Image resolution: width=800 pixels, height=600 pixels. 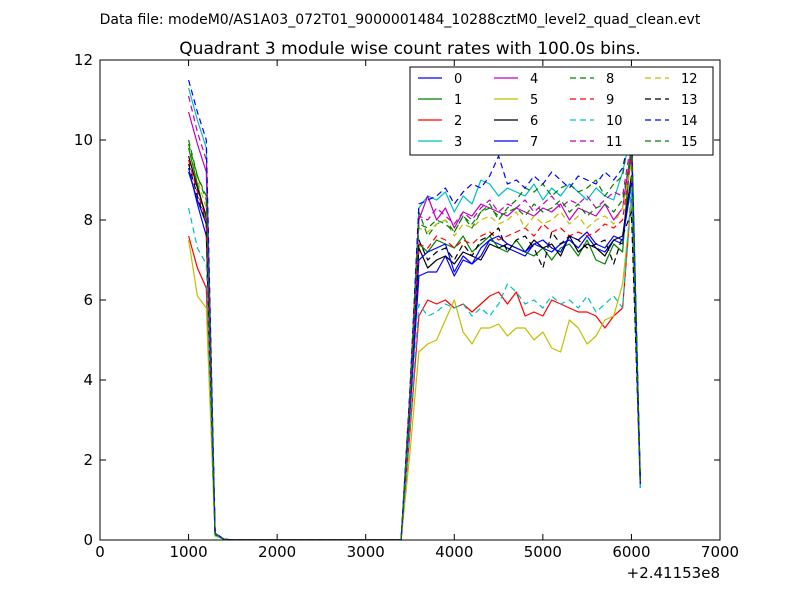 I want to click on legend-label-11: 11, so click(x=614, y=142).